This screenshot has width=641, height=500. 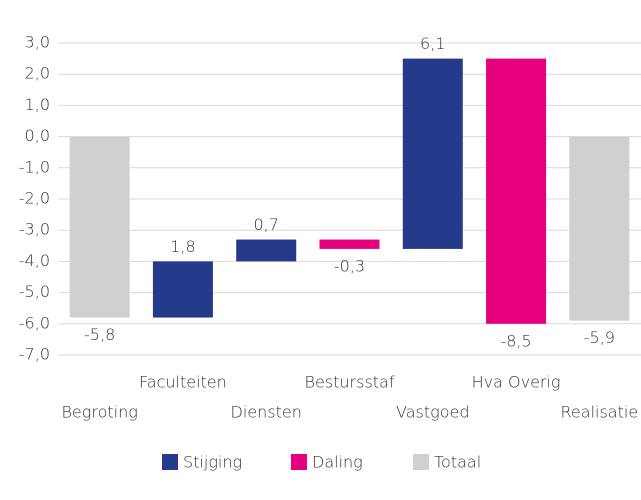 What do you see at coordinates (182, 246) in the screenshot?
I see `data-label: 1,8` at bounding box center [182, 246].